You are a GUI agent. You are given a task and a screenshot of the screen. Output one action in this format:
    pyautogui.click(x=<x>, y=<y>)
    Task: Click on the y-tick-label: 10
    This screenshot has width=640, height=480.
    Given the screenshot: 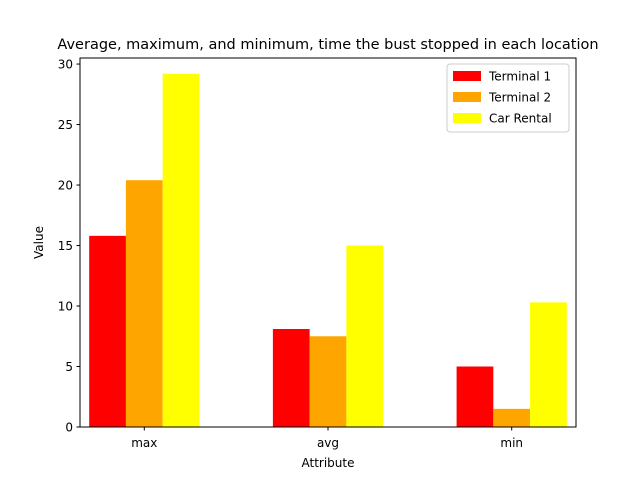 What is the action you would take?
    pyautogui.click(x=65, y=306)
    